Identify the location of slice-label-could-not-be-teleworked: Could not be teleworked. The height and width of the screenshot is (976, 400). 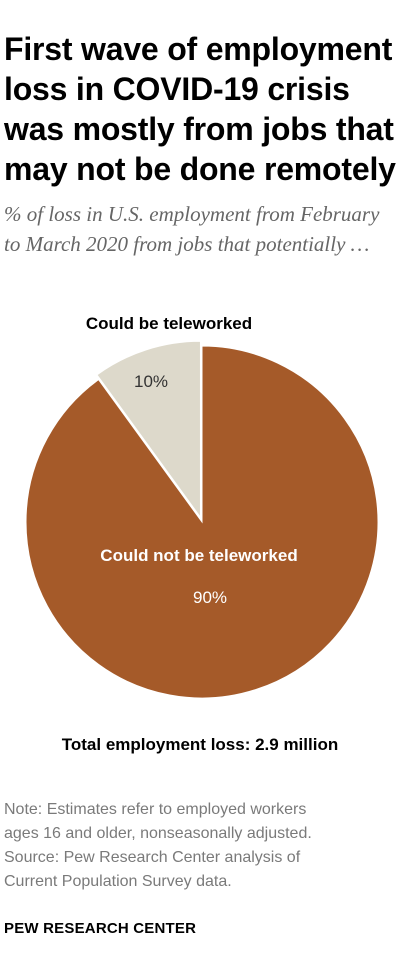
(198, 555).